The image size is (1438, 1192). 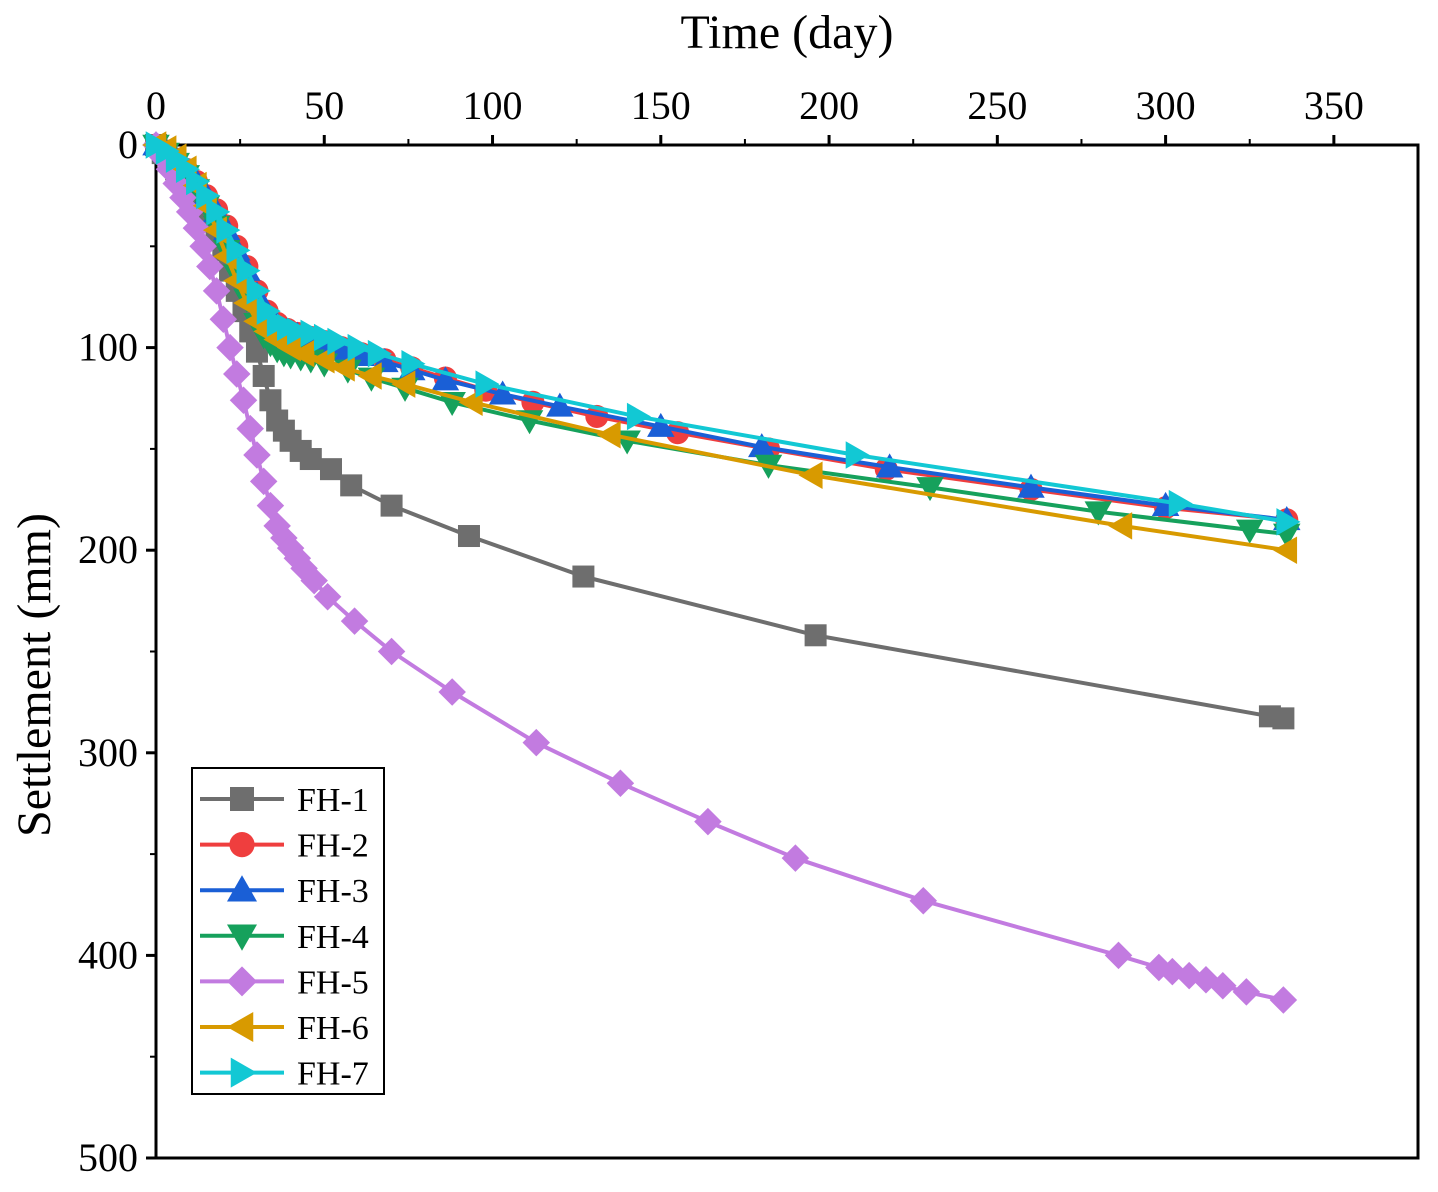 I want to click on x-tick-label: 0, so click(x=156, y=105).